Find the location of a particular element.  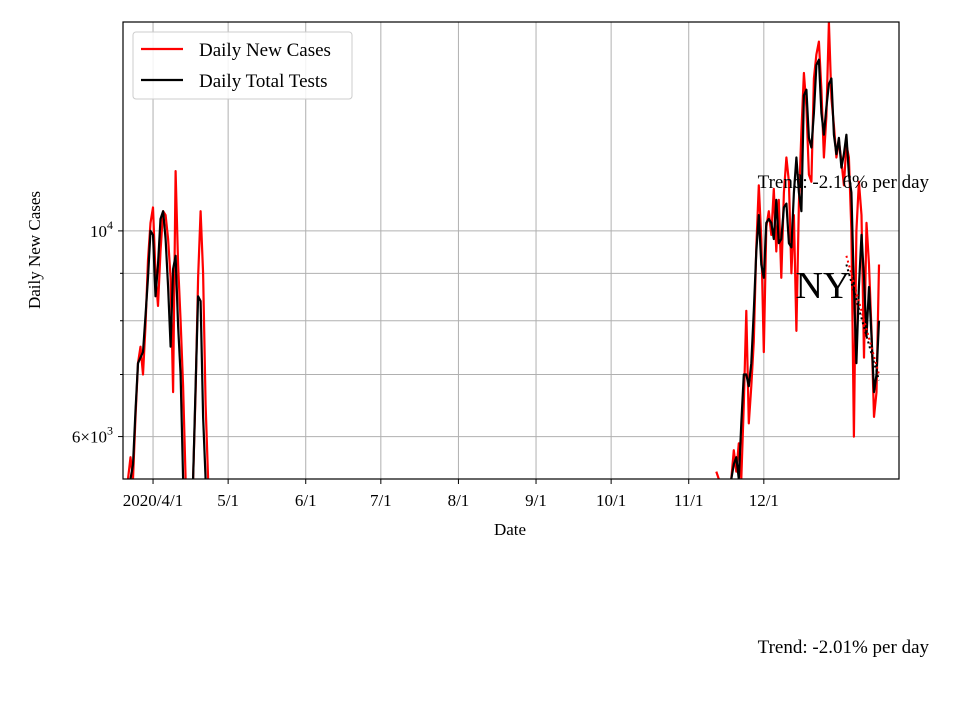

x-tick-label: 9/1 is located at coordinates (536, 500).